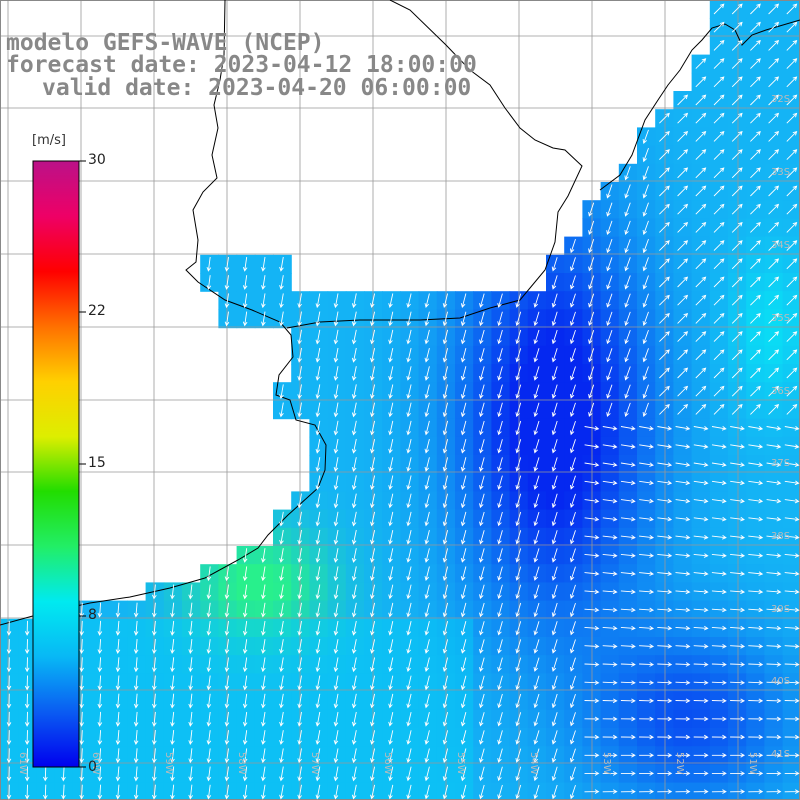  Describe the element at coordinates (780, 754) in the screenshot. I see `latitude-label: 41S` at that location.